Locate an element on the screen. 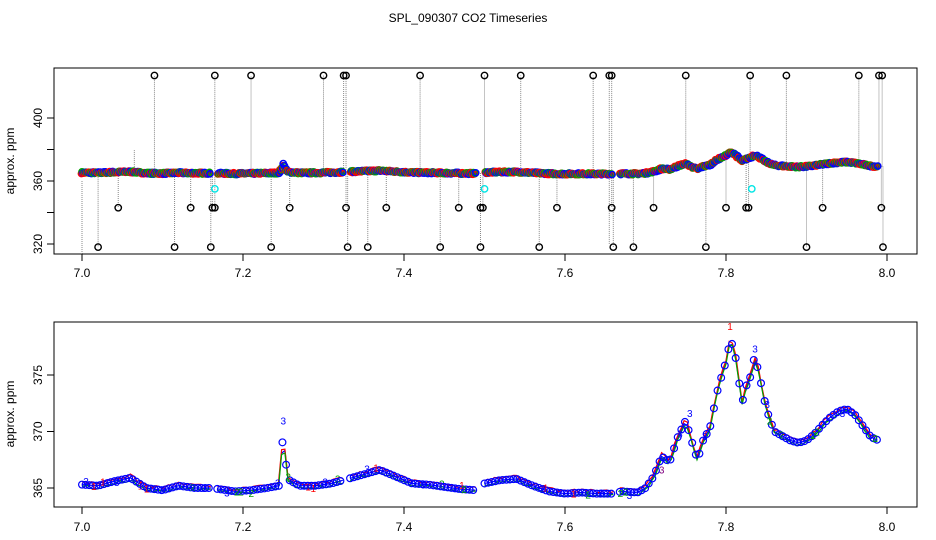  y-tick-label: 320 is located at coordinates (38, 244).